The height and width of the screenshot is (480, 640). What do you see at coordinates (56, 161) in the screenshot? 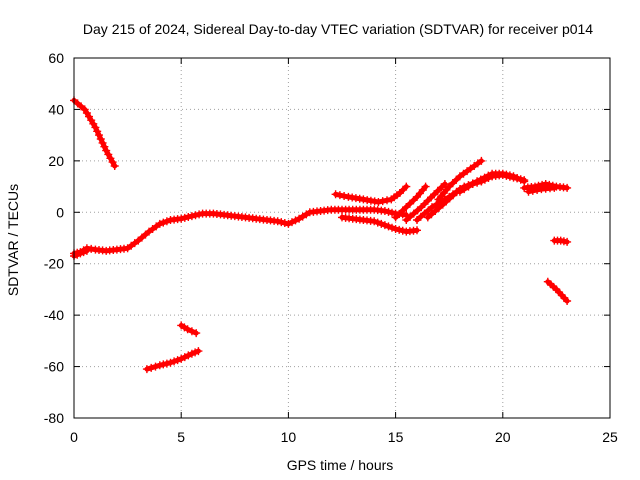
I see `y-tick-label: 20` at bounding box center [56, 161].